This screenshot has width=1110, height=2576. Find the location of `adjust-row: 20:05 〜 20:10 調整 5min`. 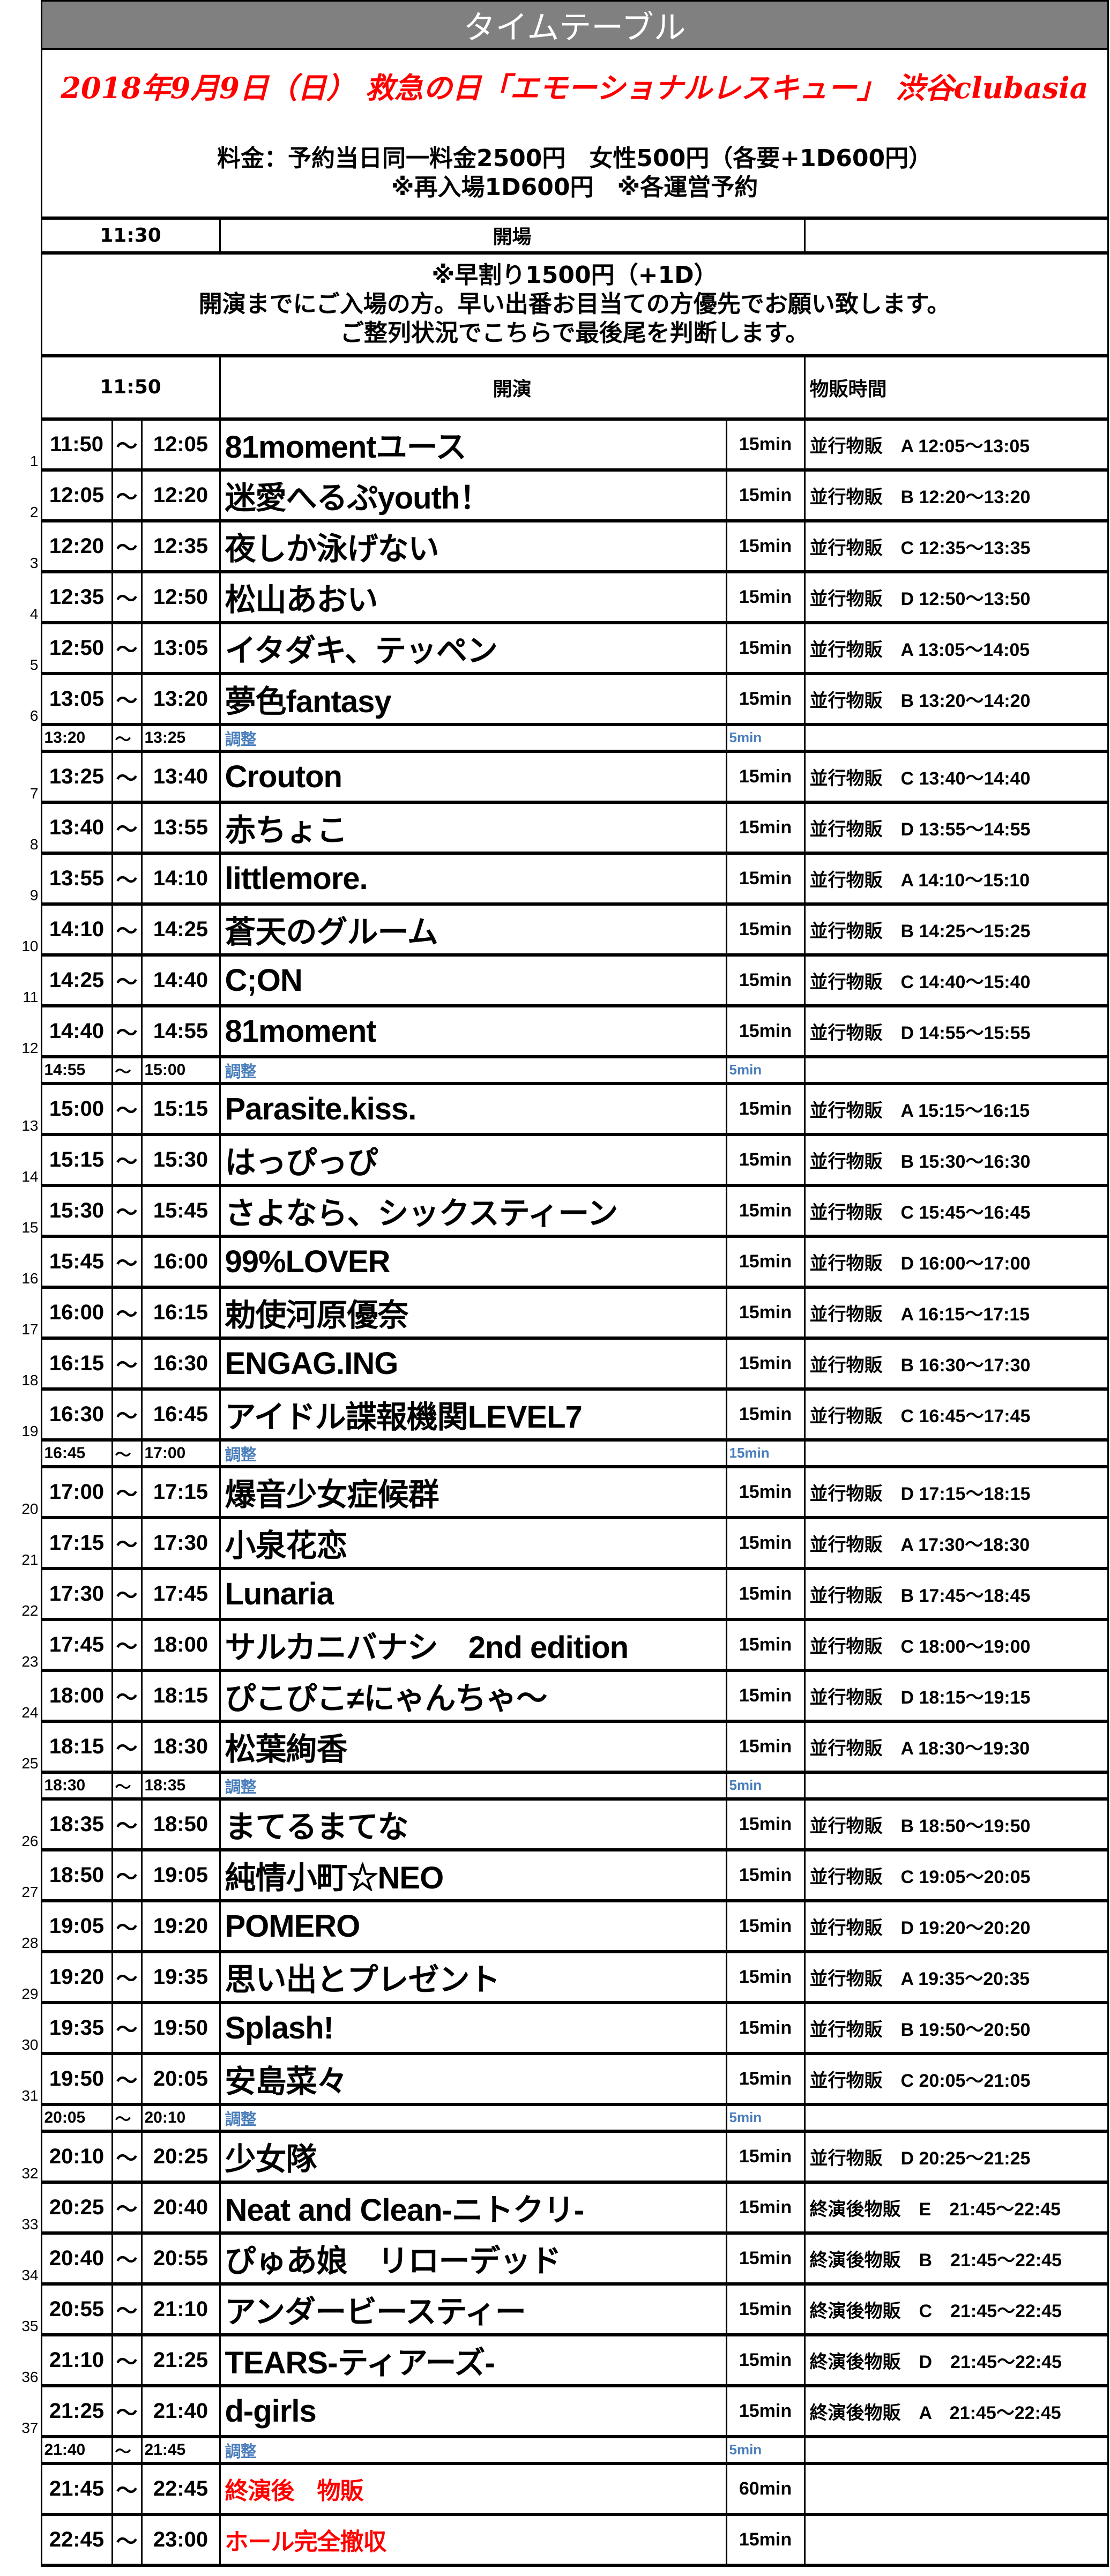

adjust-row: 20:05 〜 20:10 調整 5min is located at coordinates (554, 2117).